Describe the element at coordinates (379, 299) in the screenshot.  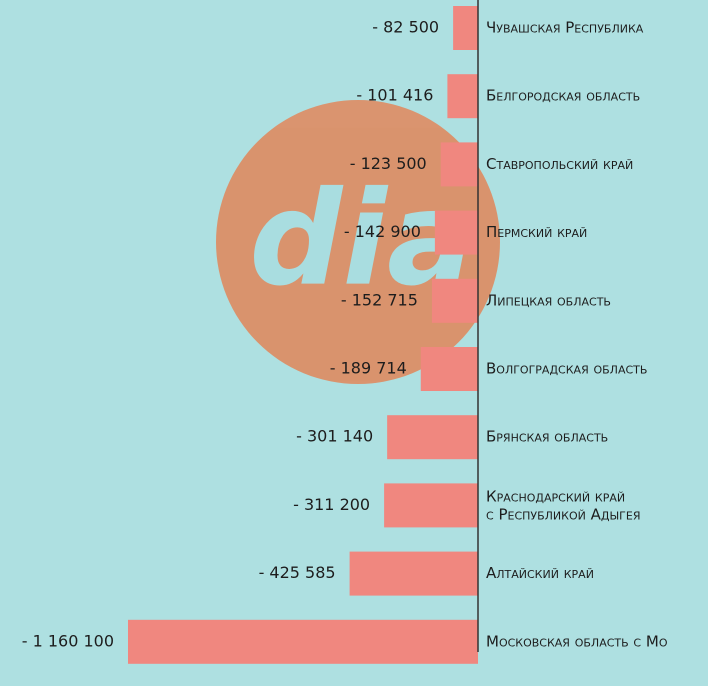
I see `value-label: - 152 715` at that location.